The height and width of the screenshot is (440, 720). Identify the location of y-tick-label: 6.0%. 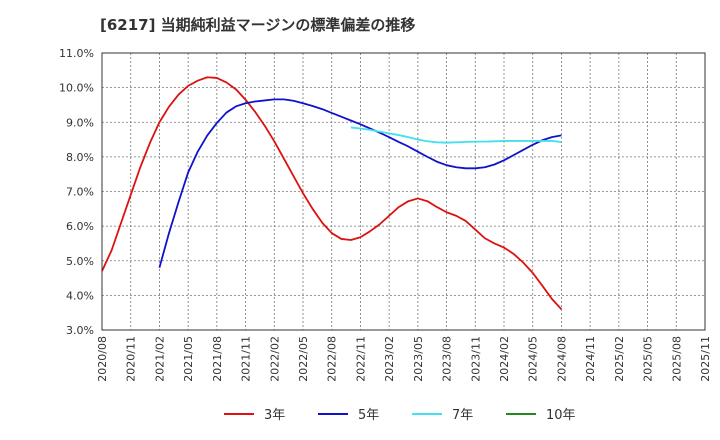
(80, 226).